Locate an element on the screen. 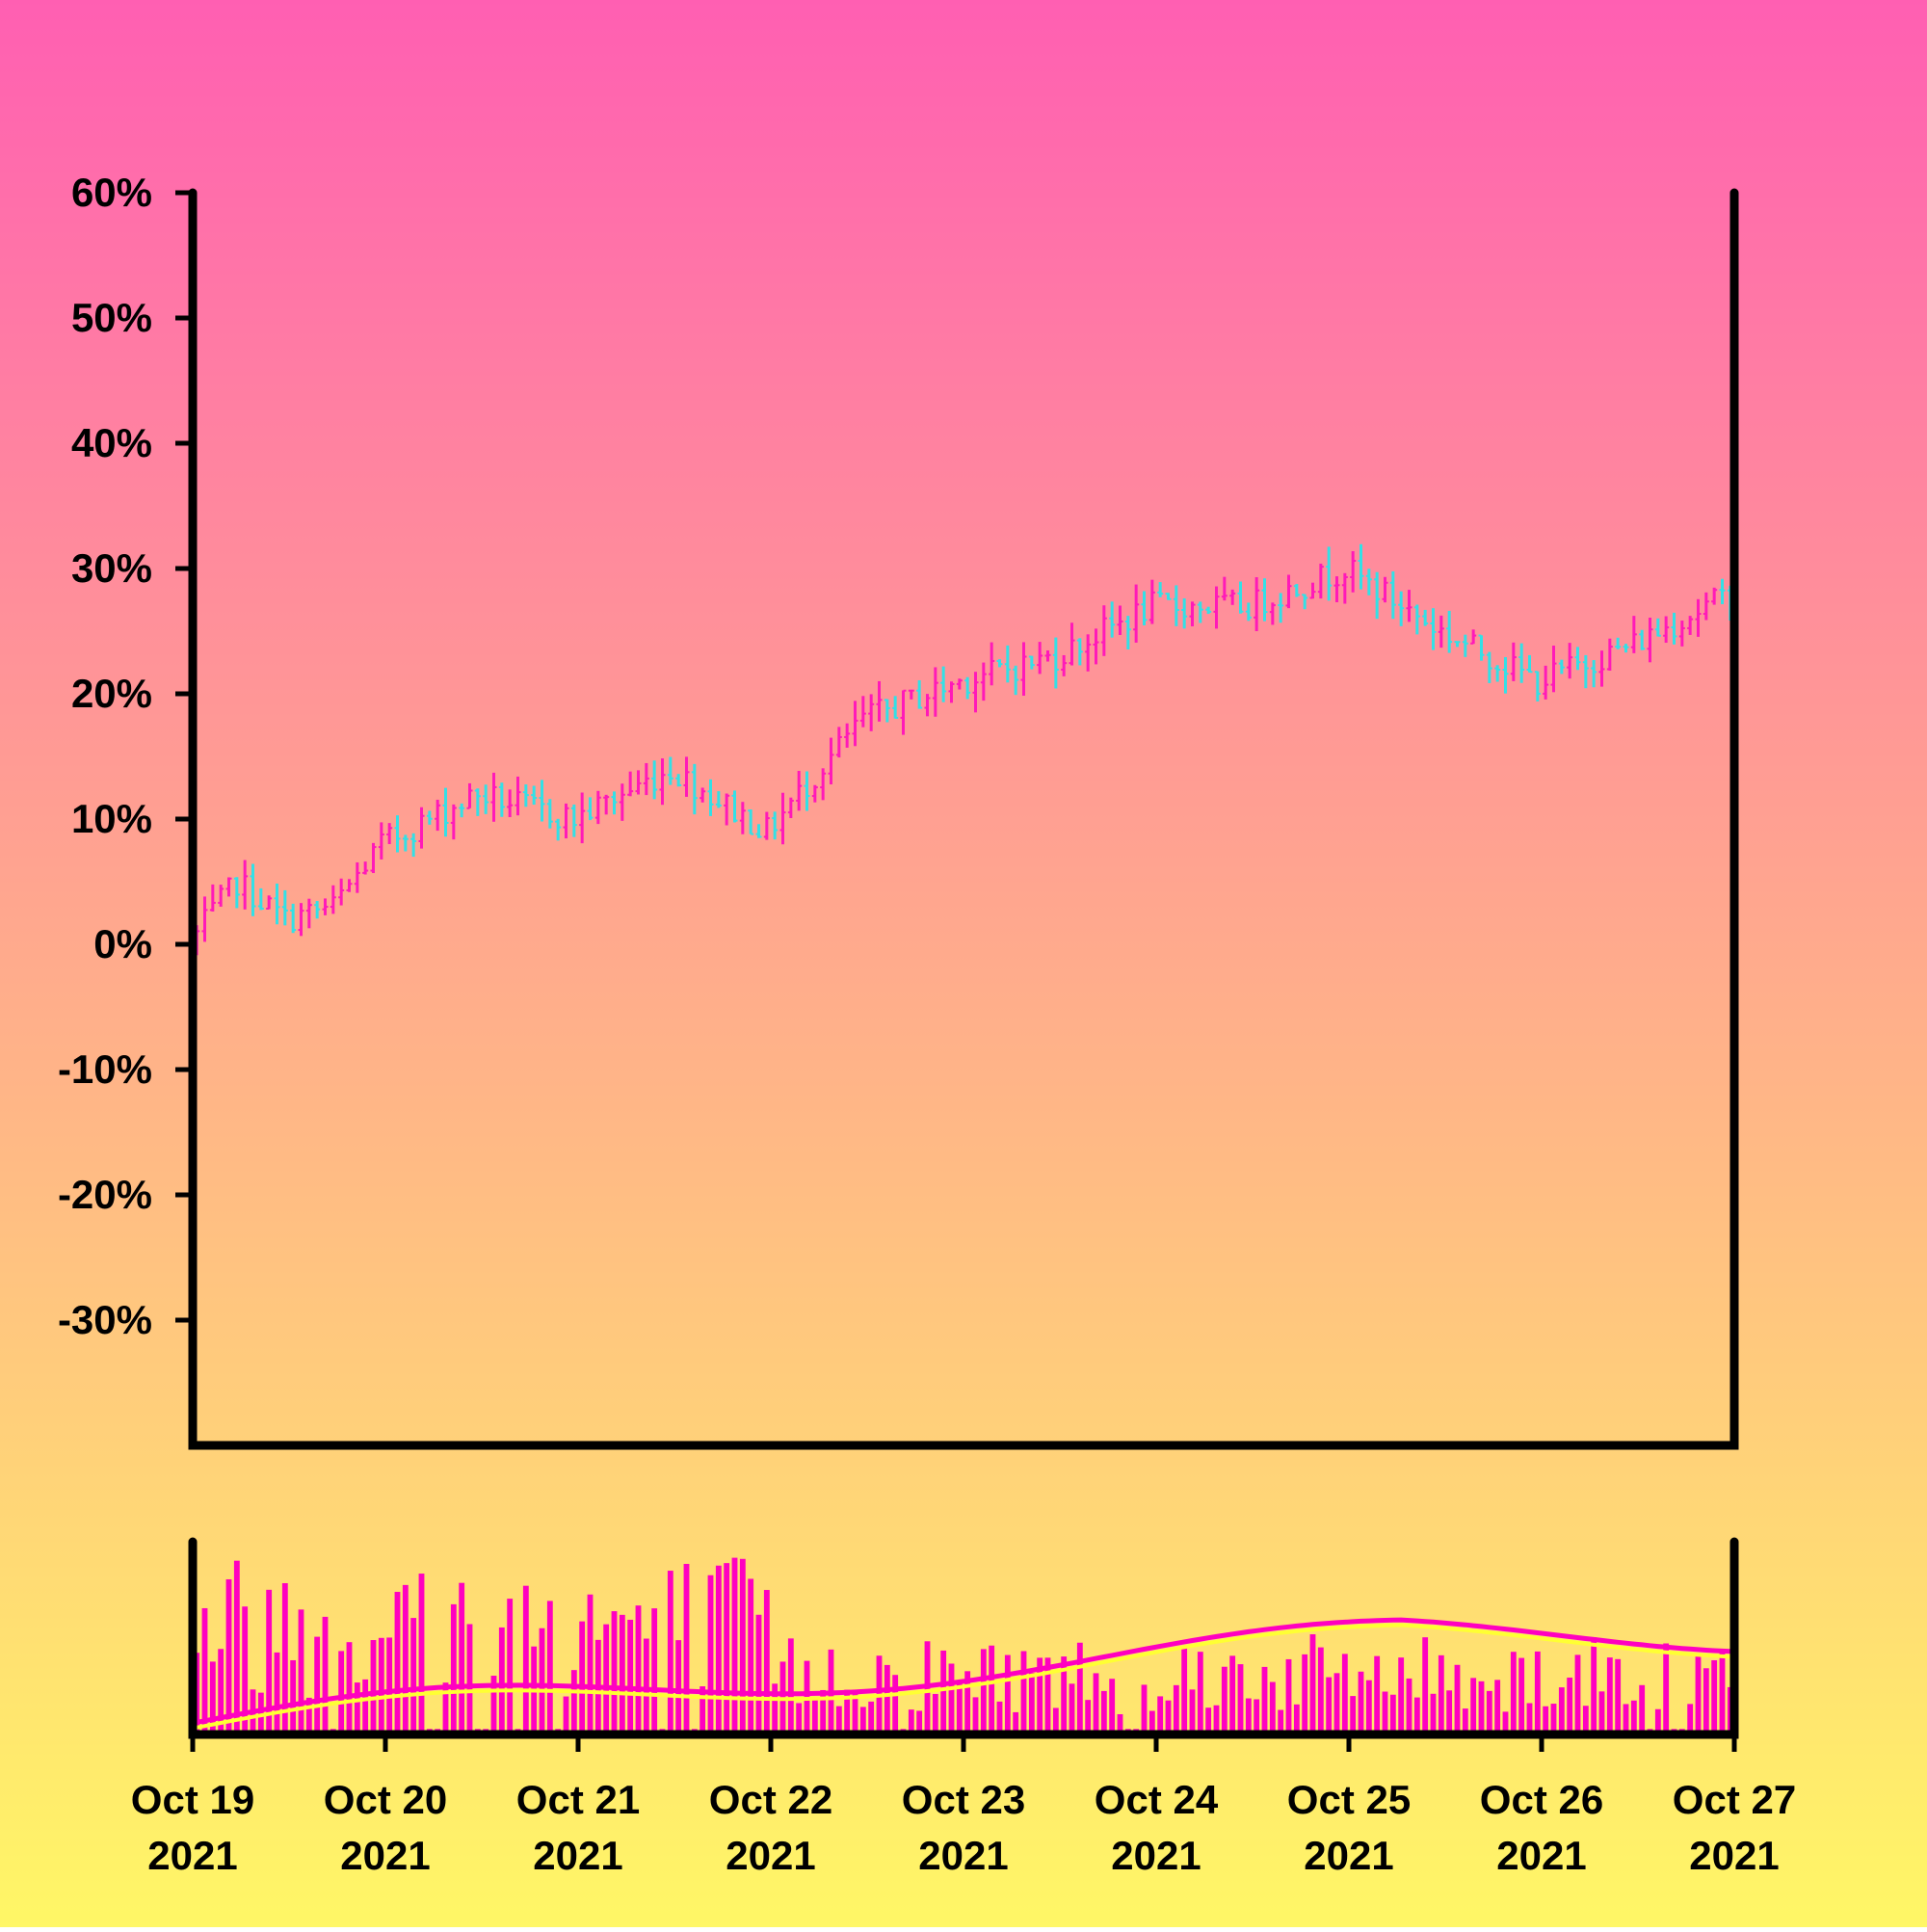 The width and height of the screenshot is (1927, 1932). x-tick-label: Oct 22 is located at coordinates (770, 1799).